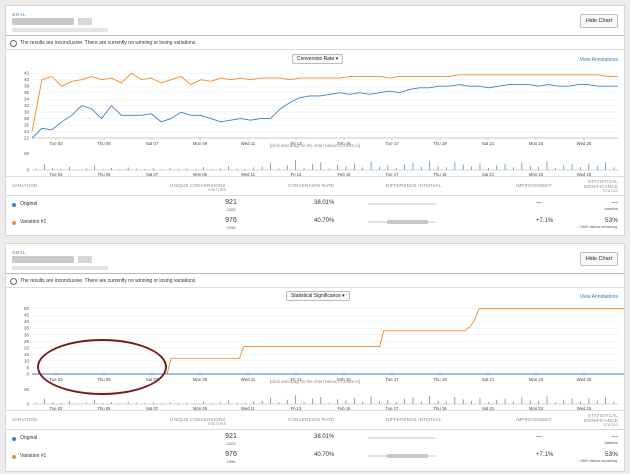 This screenshot has width=630, height=474. What do you see at coordinates (539, 437) in the screenshot?
I see `improvement: ---` at bounding box center [539, 437].